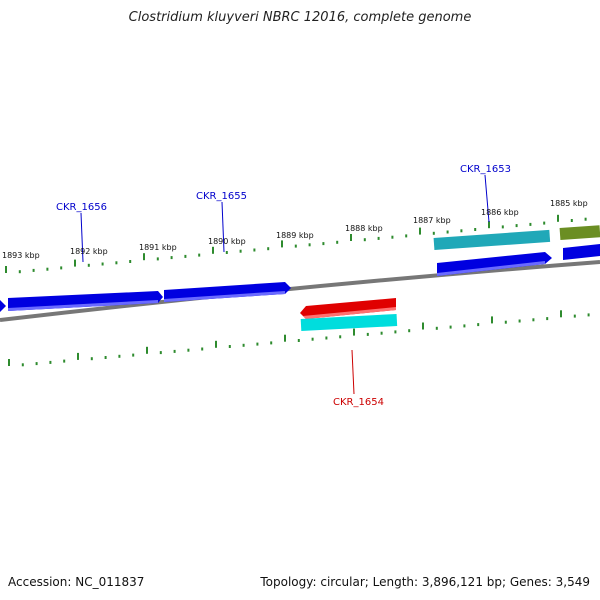 The width and height of the screenshot is (600, 600). What do you see at coordinates (569, 203) in the screenshot?
I see `scale-label: 1885 kbp` at bounding box center [569, 203].